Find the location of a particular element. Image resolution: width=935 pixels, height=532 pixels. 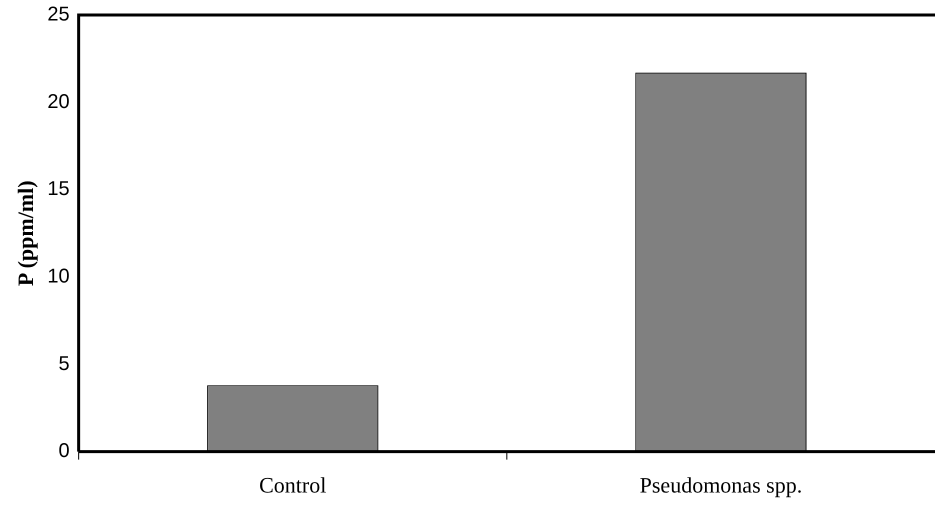

y-axis-title: P (ppm/ml) is located at coordinates (25, 233).